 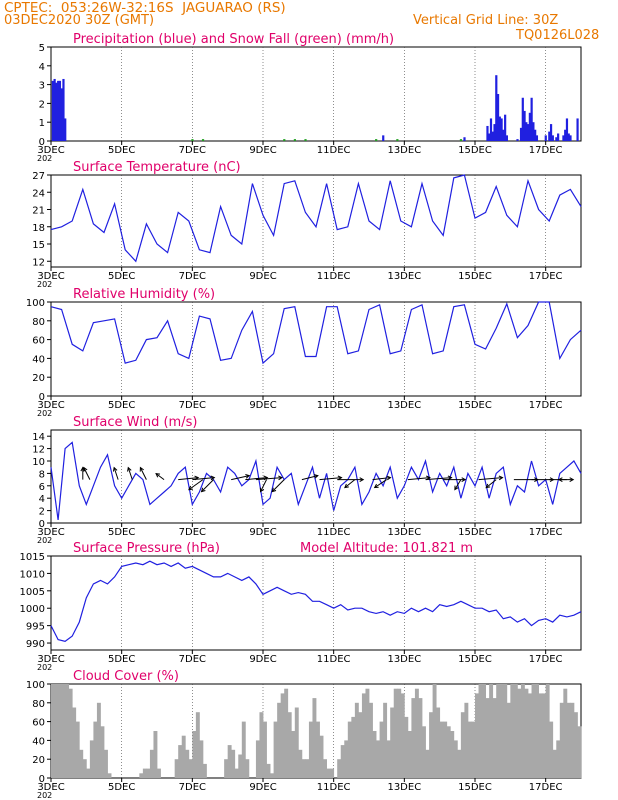 I want to click on y-tick-label: 0, so click(x=42, y=142).